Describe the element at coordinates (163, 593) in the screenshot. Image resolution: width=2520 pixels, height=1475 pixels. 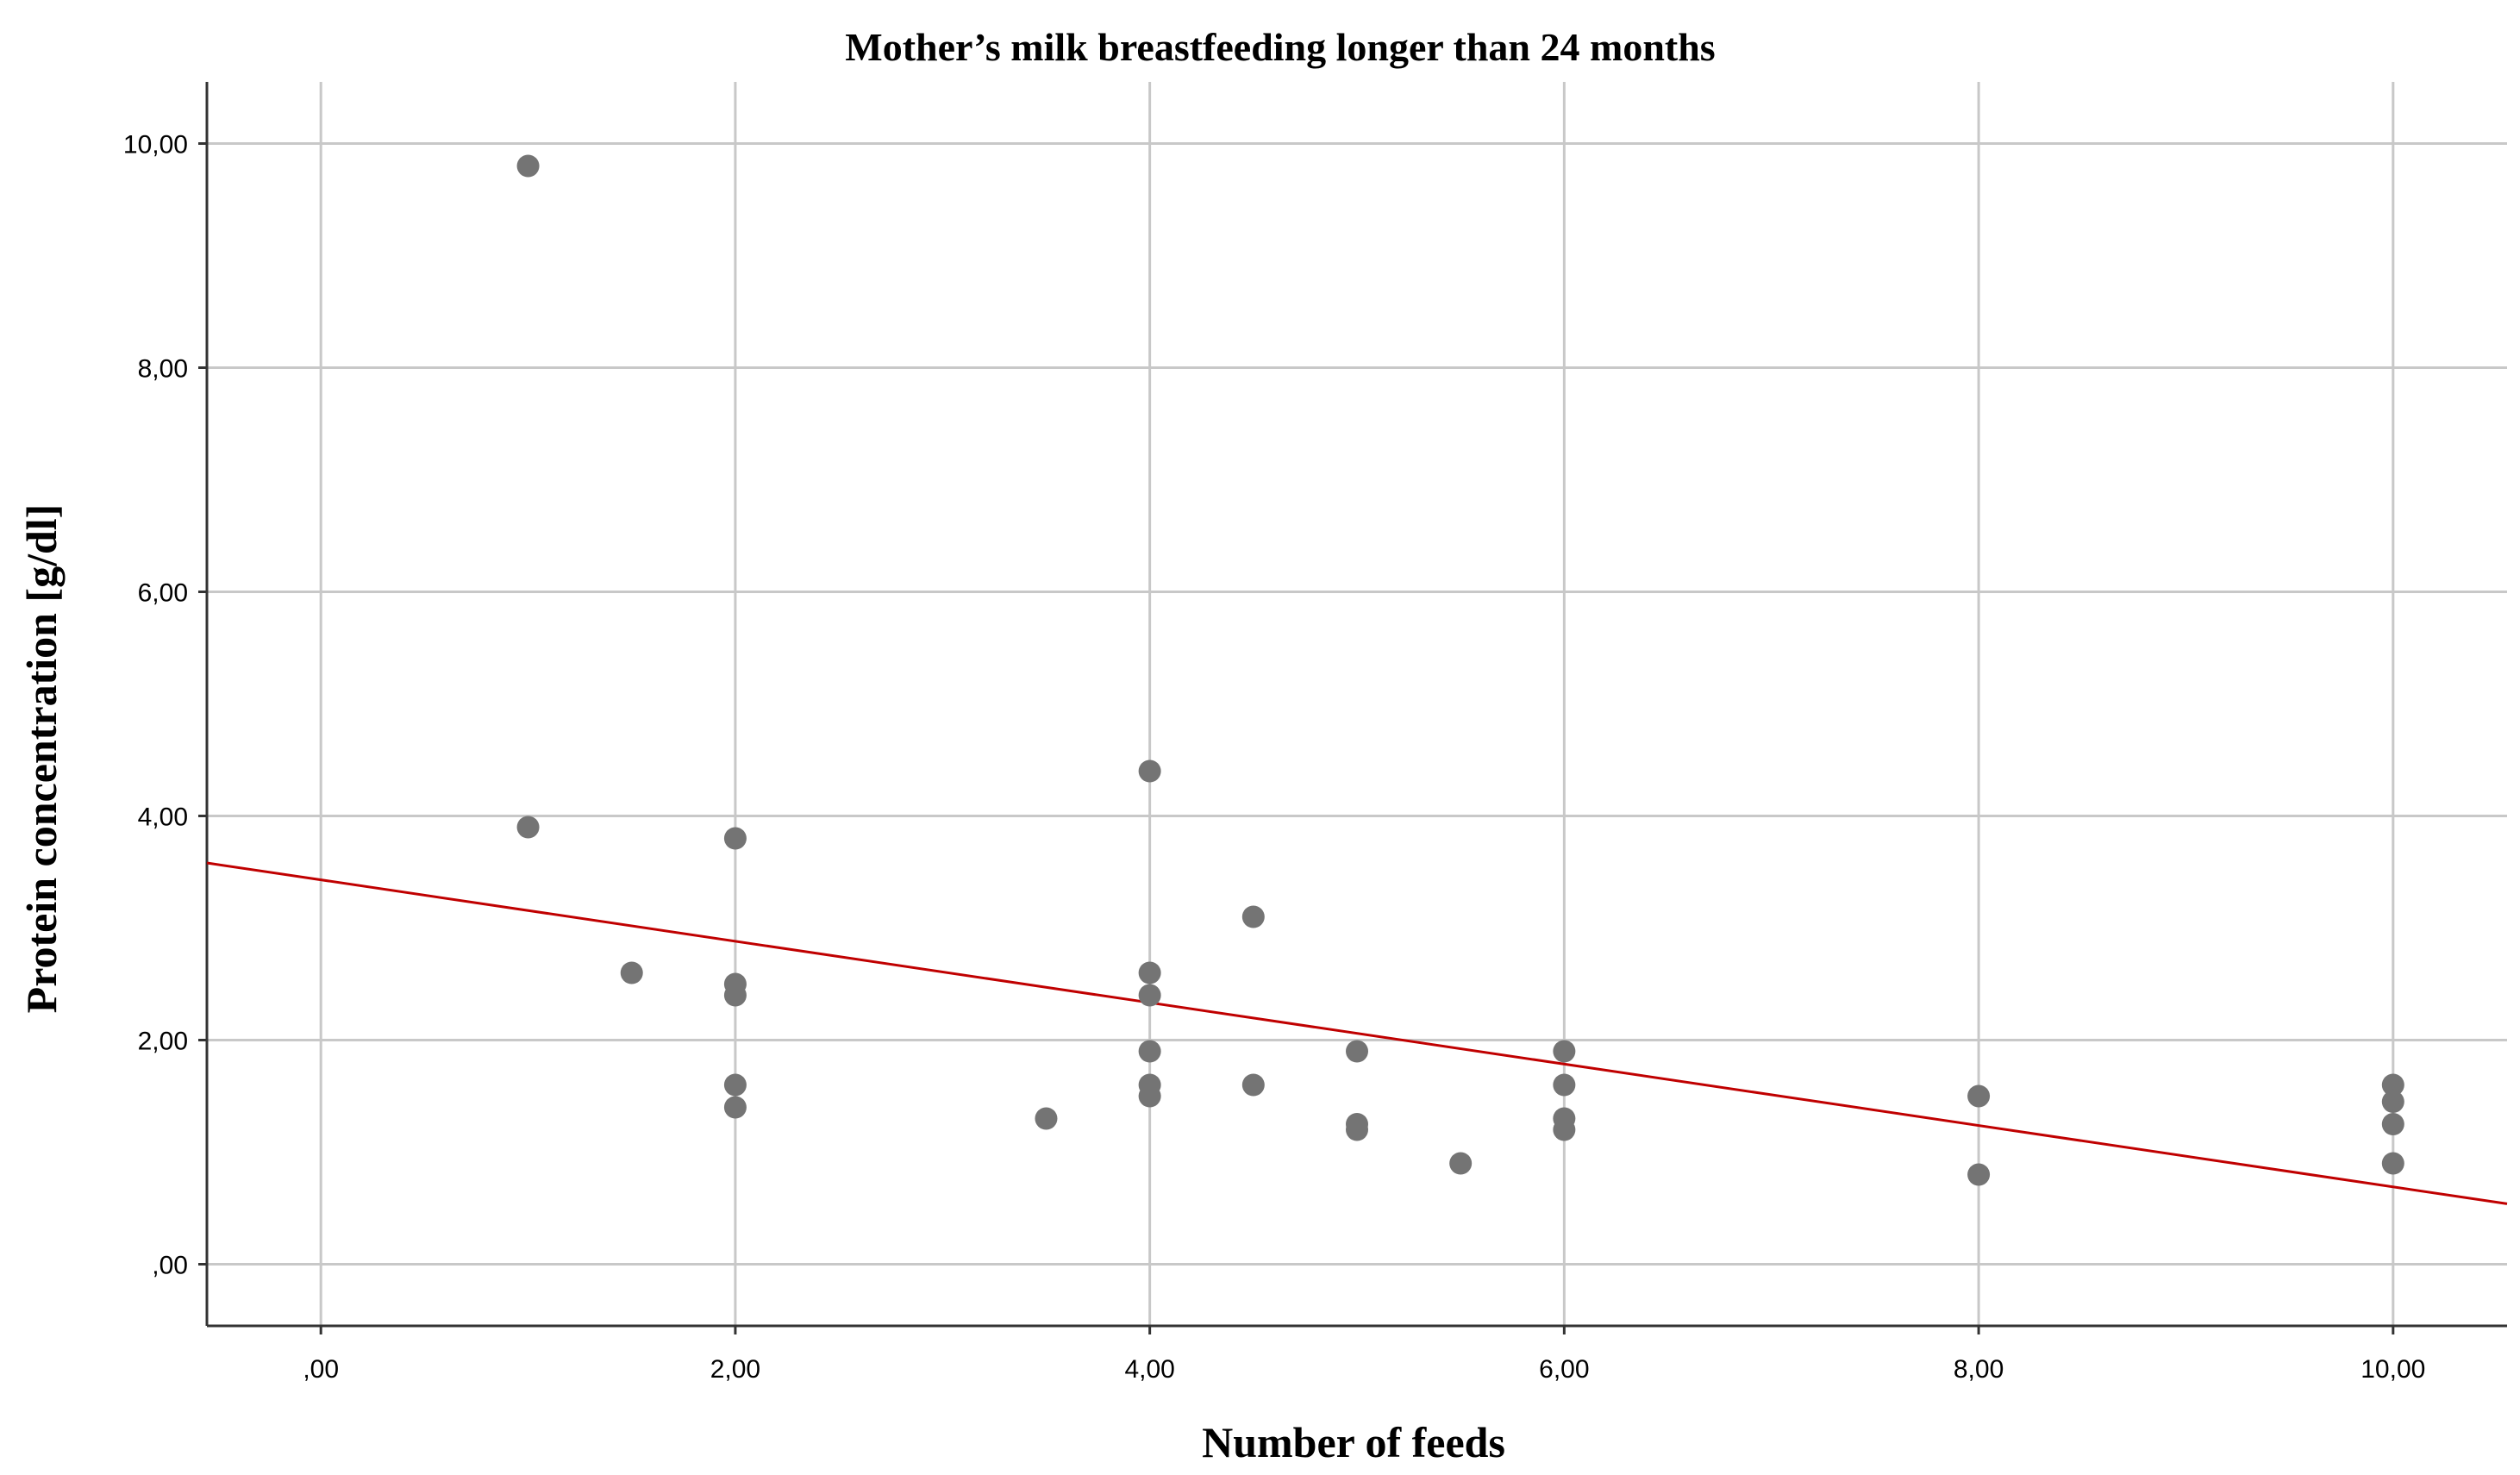
I see `y-tick-label: 6,00` at that location.